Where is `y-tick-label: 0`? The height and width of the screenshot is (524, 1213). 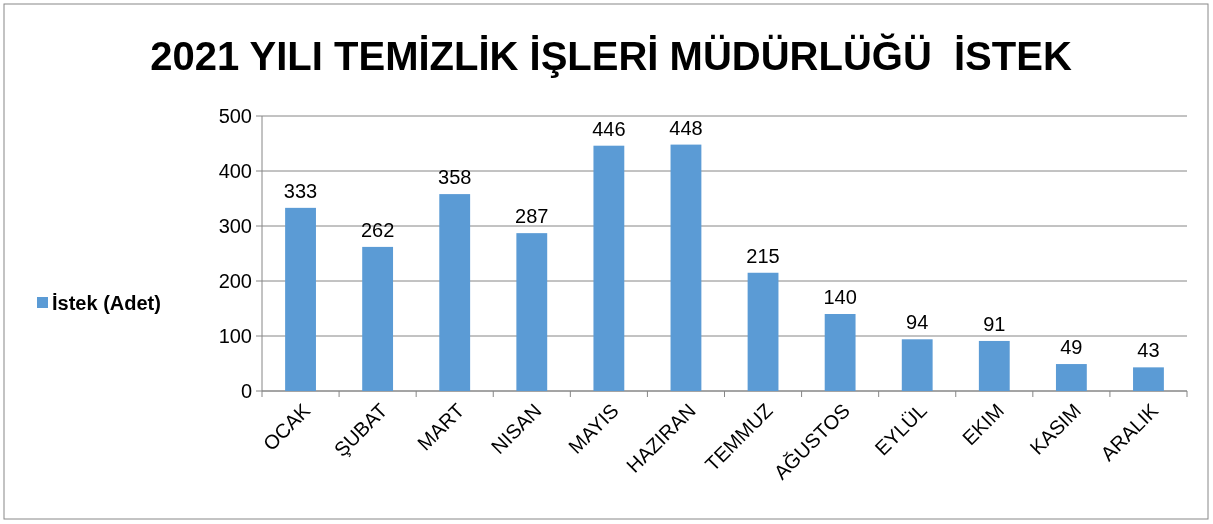
y-tick-label: 0 is located at coordinates (246, 391).